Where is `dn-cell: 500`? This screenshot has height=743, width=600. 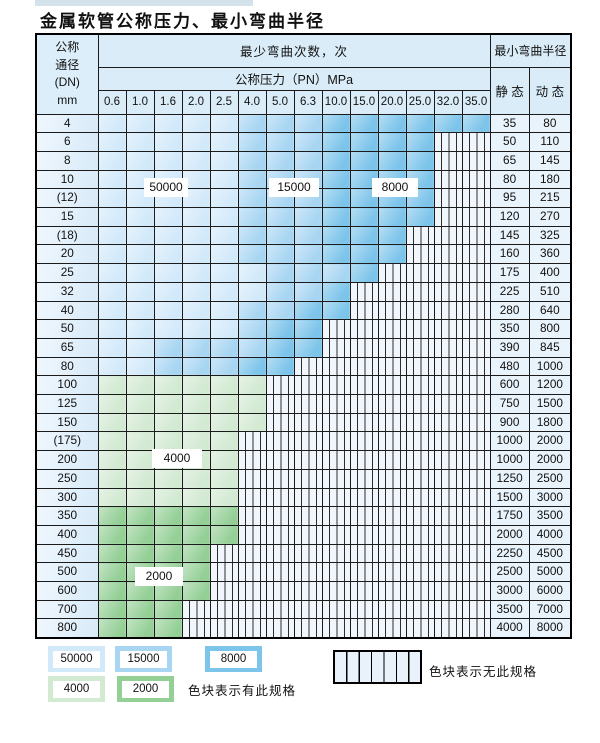 dn-cell: 500 is located at coordinates (67, 572).